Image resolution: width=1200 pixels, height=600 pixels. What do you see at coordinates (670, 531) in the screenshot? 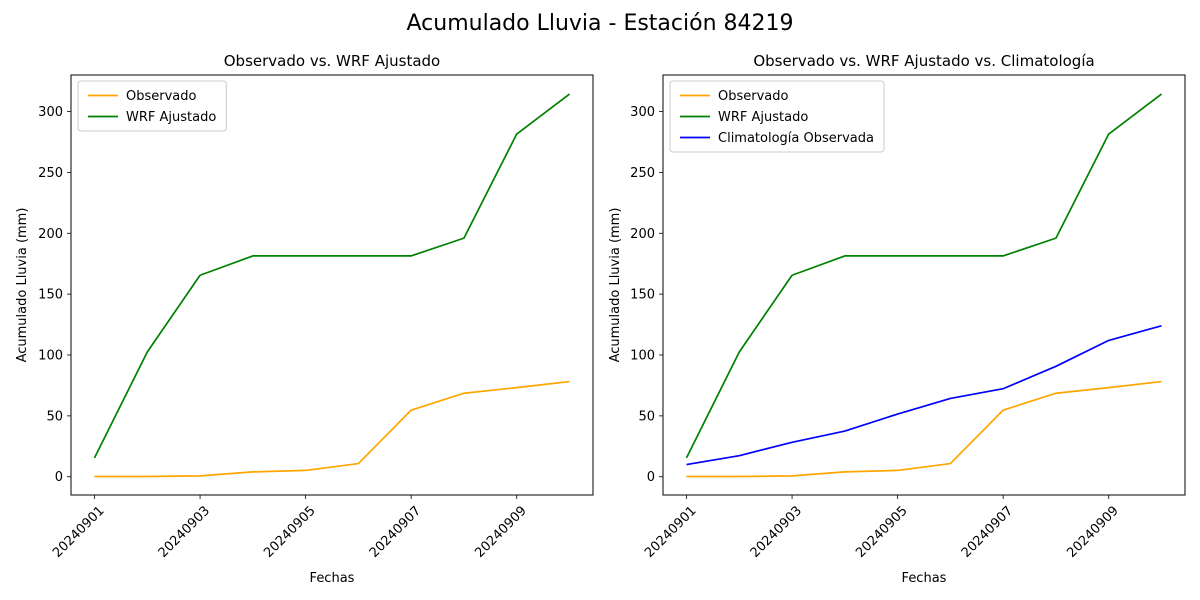
I see `chart-right-xtick-label: 20240901` at bounding box center [670, 531].